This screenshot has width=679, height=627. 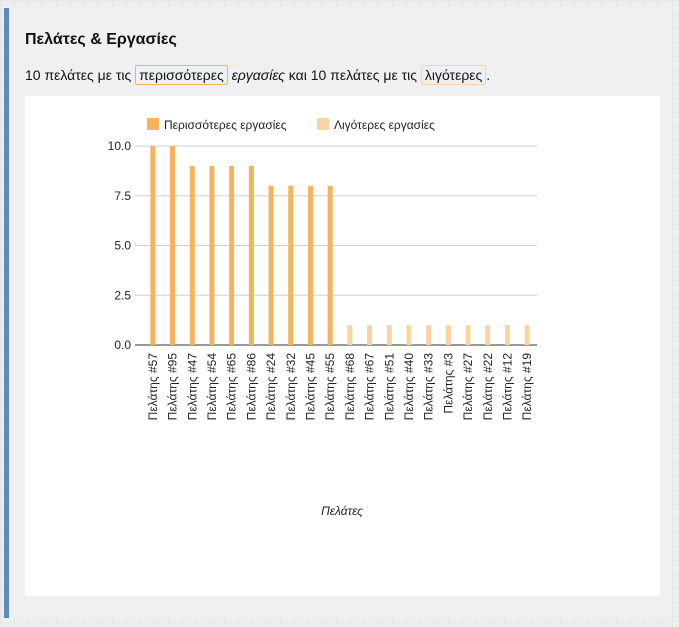 What do you see at coordinates (350, 387) in the screenshot?
I see `x-tick-label: Πελάτης #68` at bounding box center [350, 387].